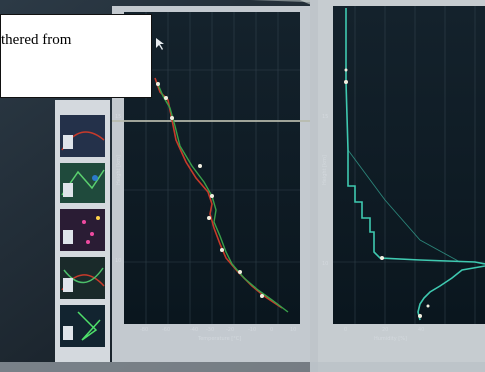 The width and height of the screenshot is (485, 372). Describe the element at coordinates (76, 56) in the screenshot. I see `caption-box: thered from` at that location.